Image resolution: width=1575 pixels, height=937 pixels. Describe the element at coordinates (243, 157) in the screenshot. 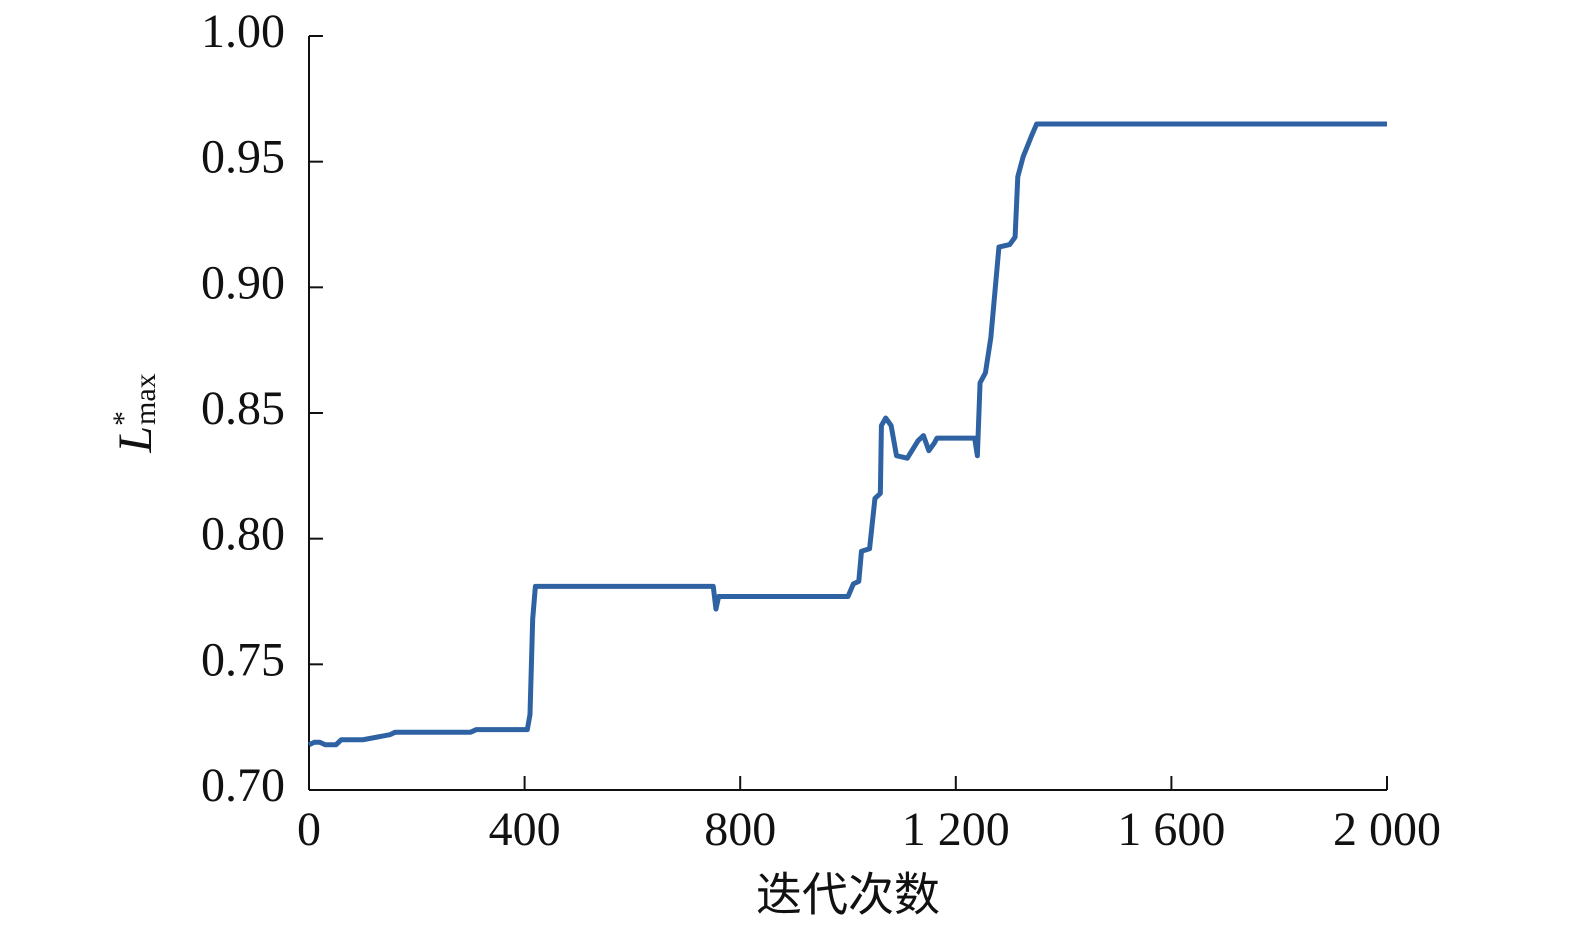

I see `y-tick-label: 0.95` at that location.